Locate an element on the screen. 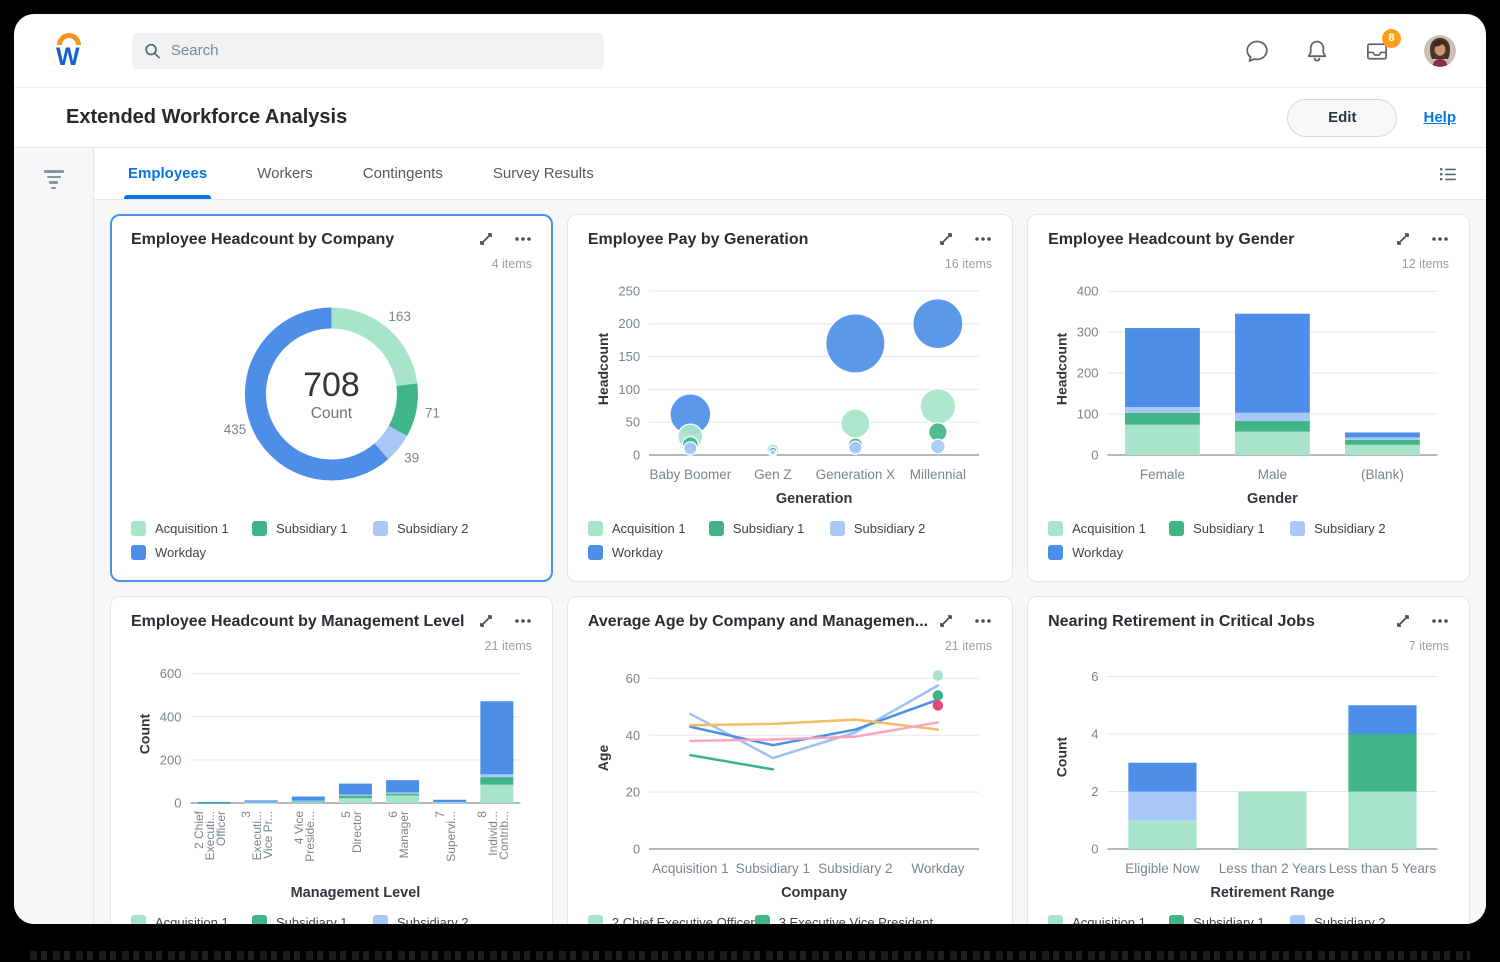  edit-button: Edit is located at coordinates (1342, 117).